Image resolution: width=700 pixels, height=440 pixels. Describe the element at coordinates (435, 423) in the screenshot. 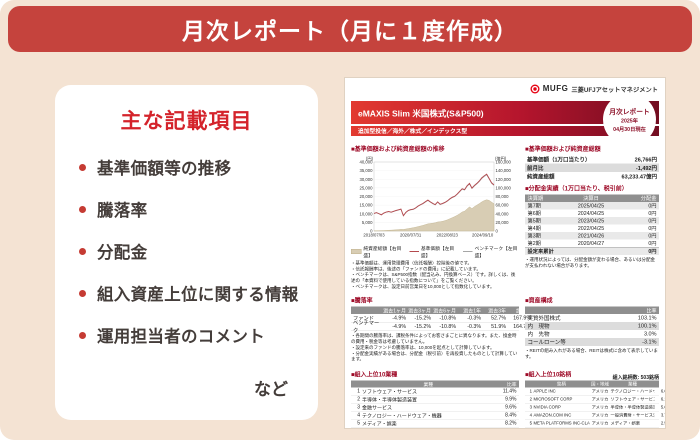

I see `table-row: 5 メディア・娯楽 8.2%` at that location.